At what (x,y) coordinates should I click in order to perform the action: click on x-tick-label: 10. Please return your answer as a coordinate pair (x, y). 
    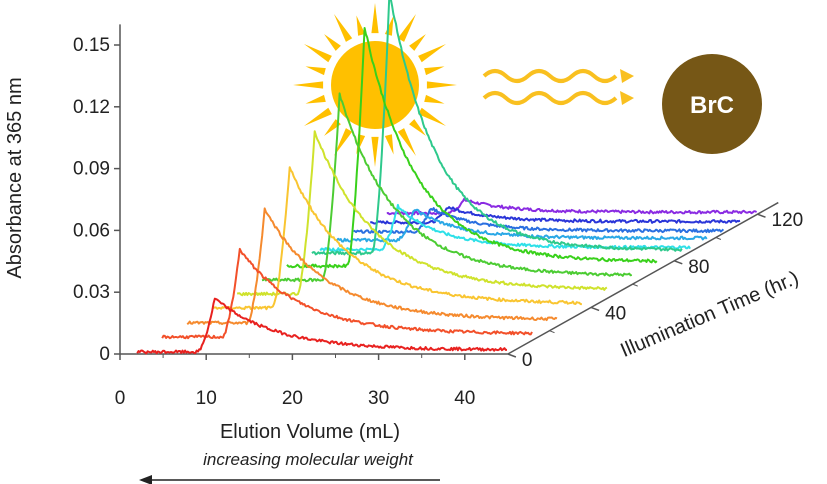
    Looking at the image, I should click on (206, 398).